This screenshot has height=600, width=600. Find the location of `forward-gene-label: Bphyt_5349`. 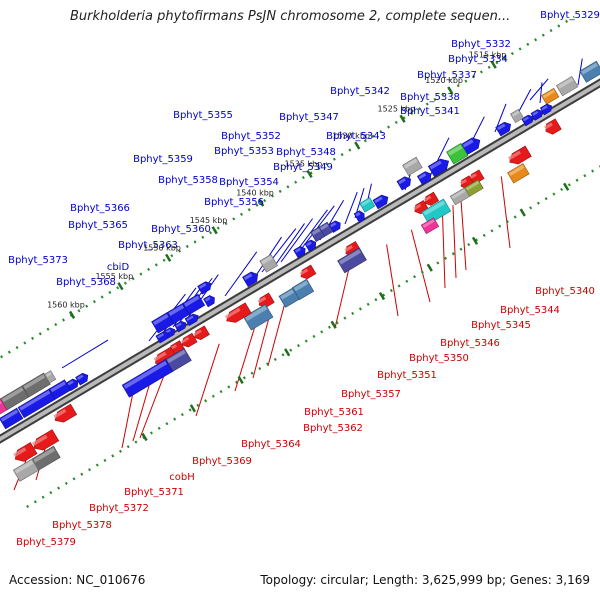

forward-gene-label: Bphyt_5349 is located at coordinates (303, 167).